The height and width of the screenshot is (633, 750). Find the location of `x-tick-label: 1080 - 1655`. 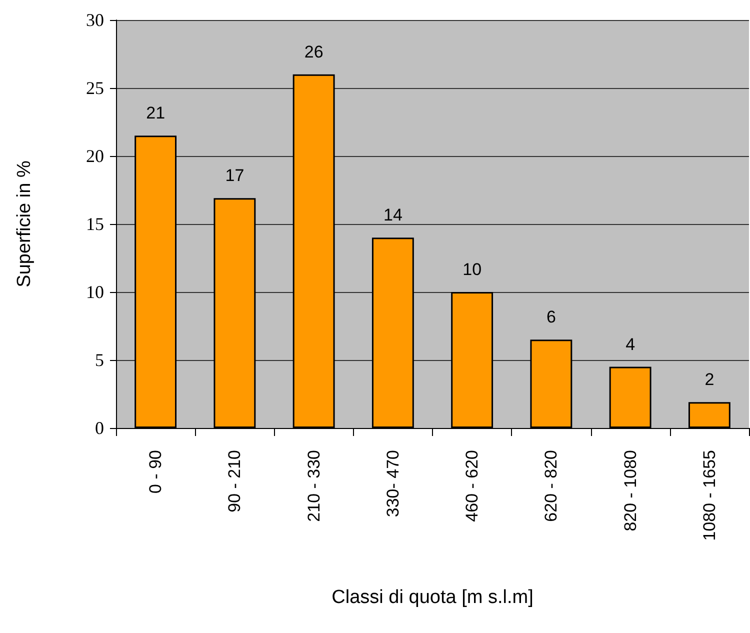

x-tick-label: 1080 - 1655 is located at coordinates (709, 495).